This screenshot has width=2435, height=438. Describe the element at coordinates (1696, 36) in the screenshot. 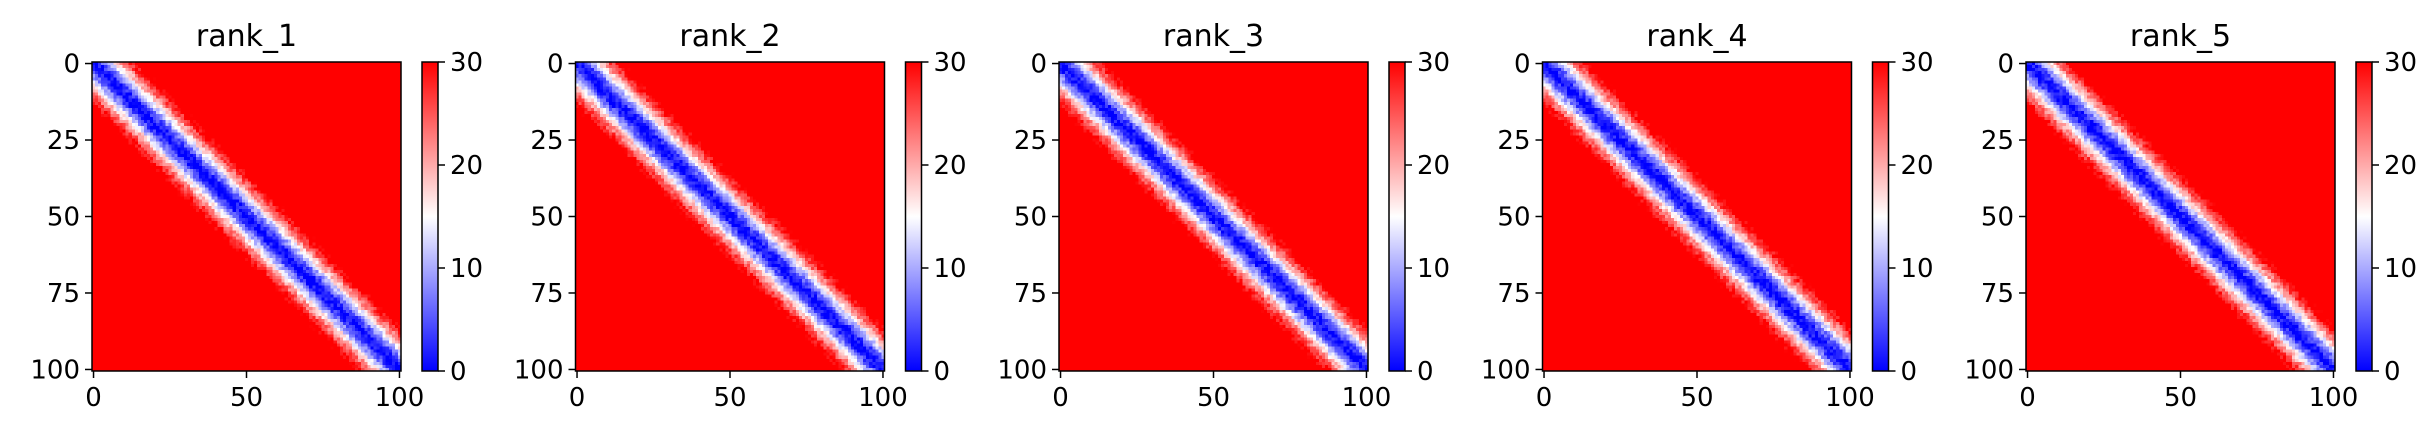

I see `panel-title: rank_4` at that location.